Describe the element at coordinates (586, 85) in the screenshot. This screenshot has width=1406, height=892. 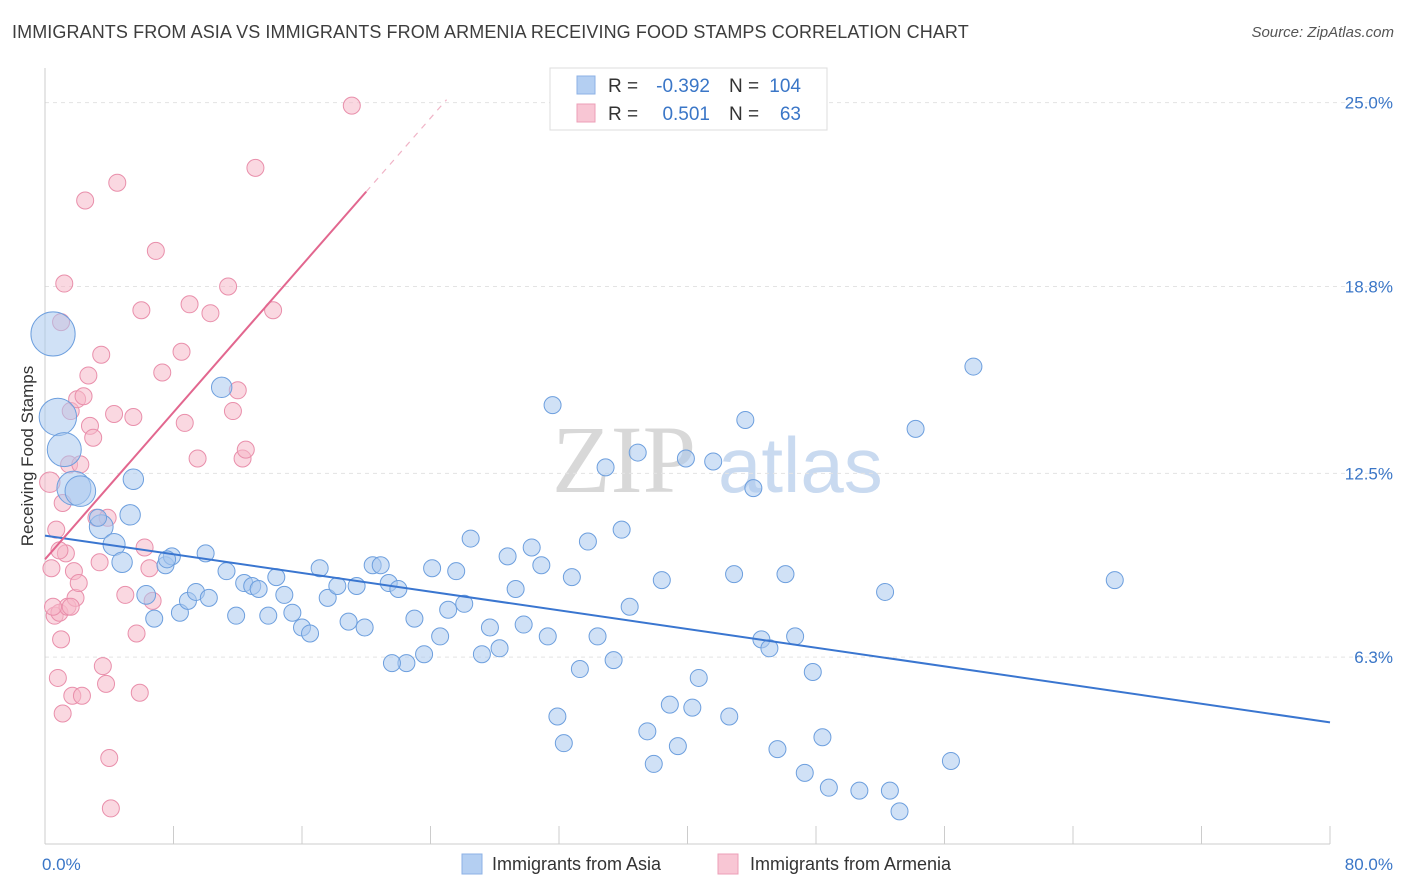
I see `legend-swatch-asia` at that location.